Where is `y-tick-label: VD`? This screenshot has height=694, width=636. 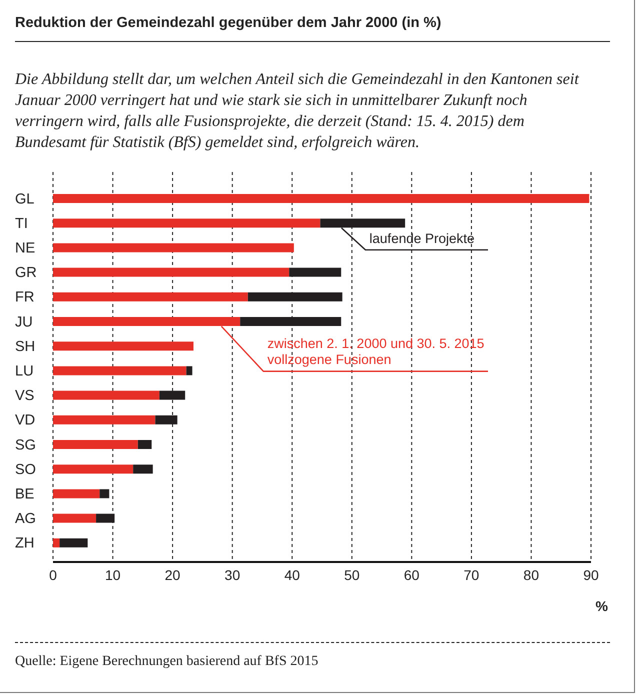 y-tick-label: VD is located at coordinates (25, 420).